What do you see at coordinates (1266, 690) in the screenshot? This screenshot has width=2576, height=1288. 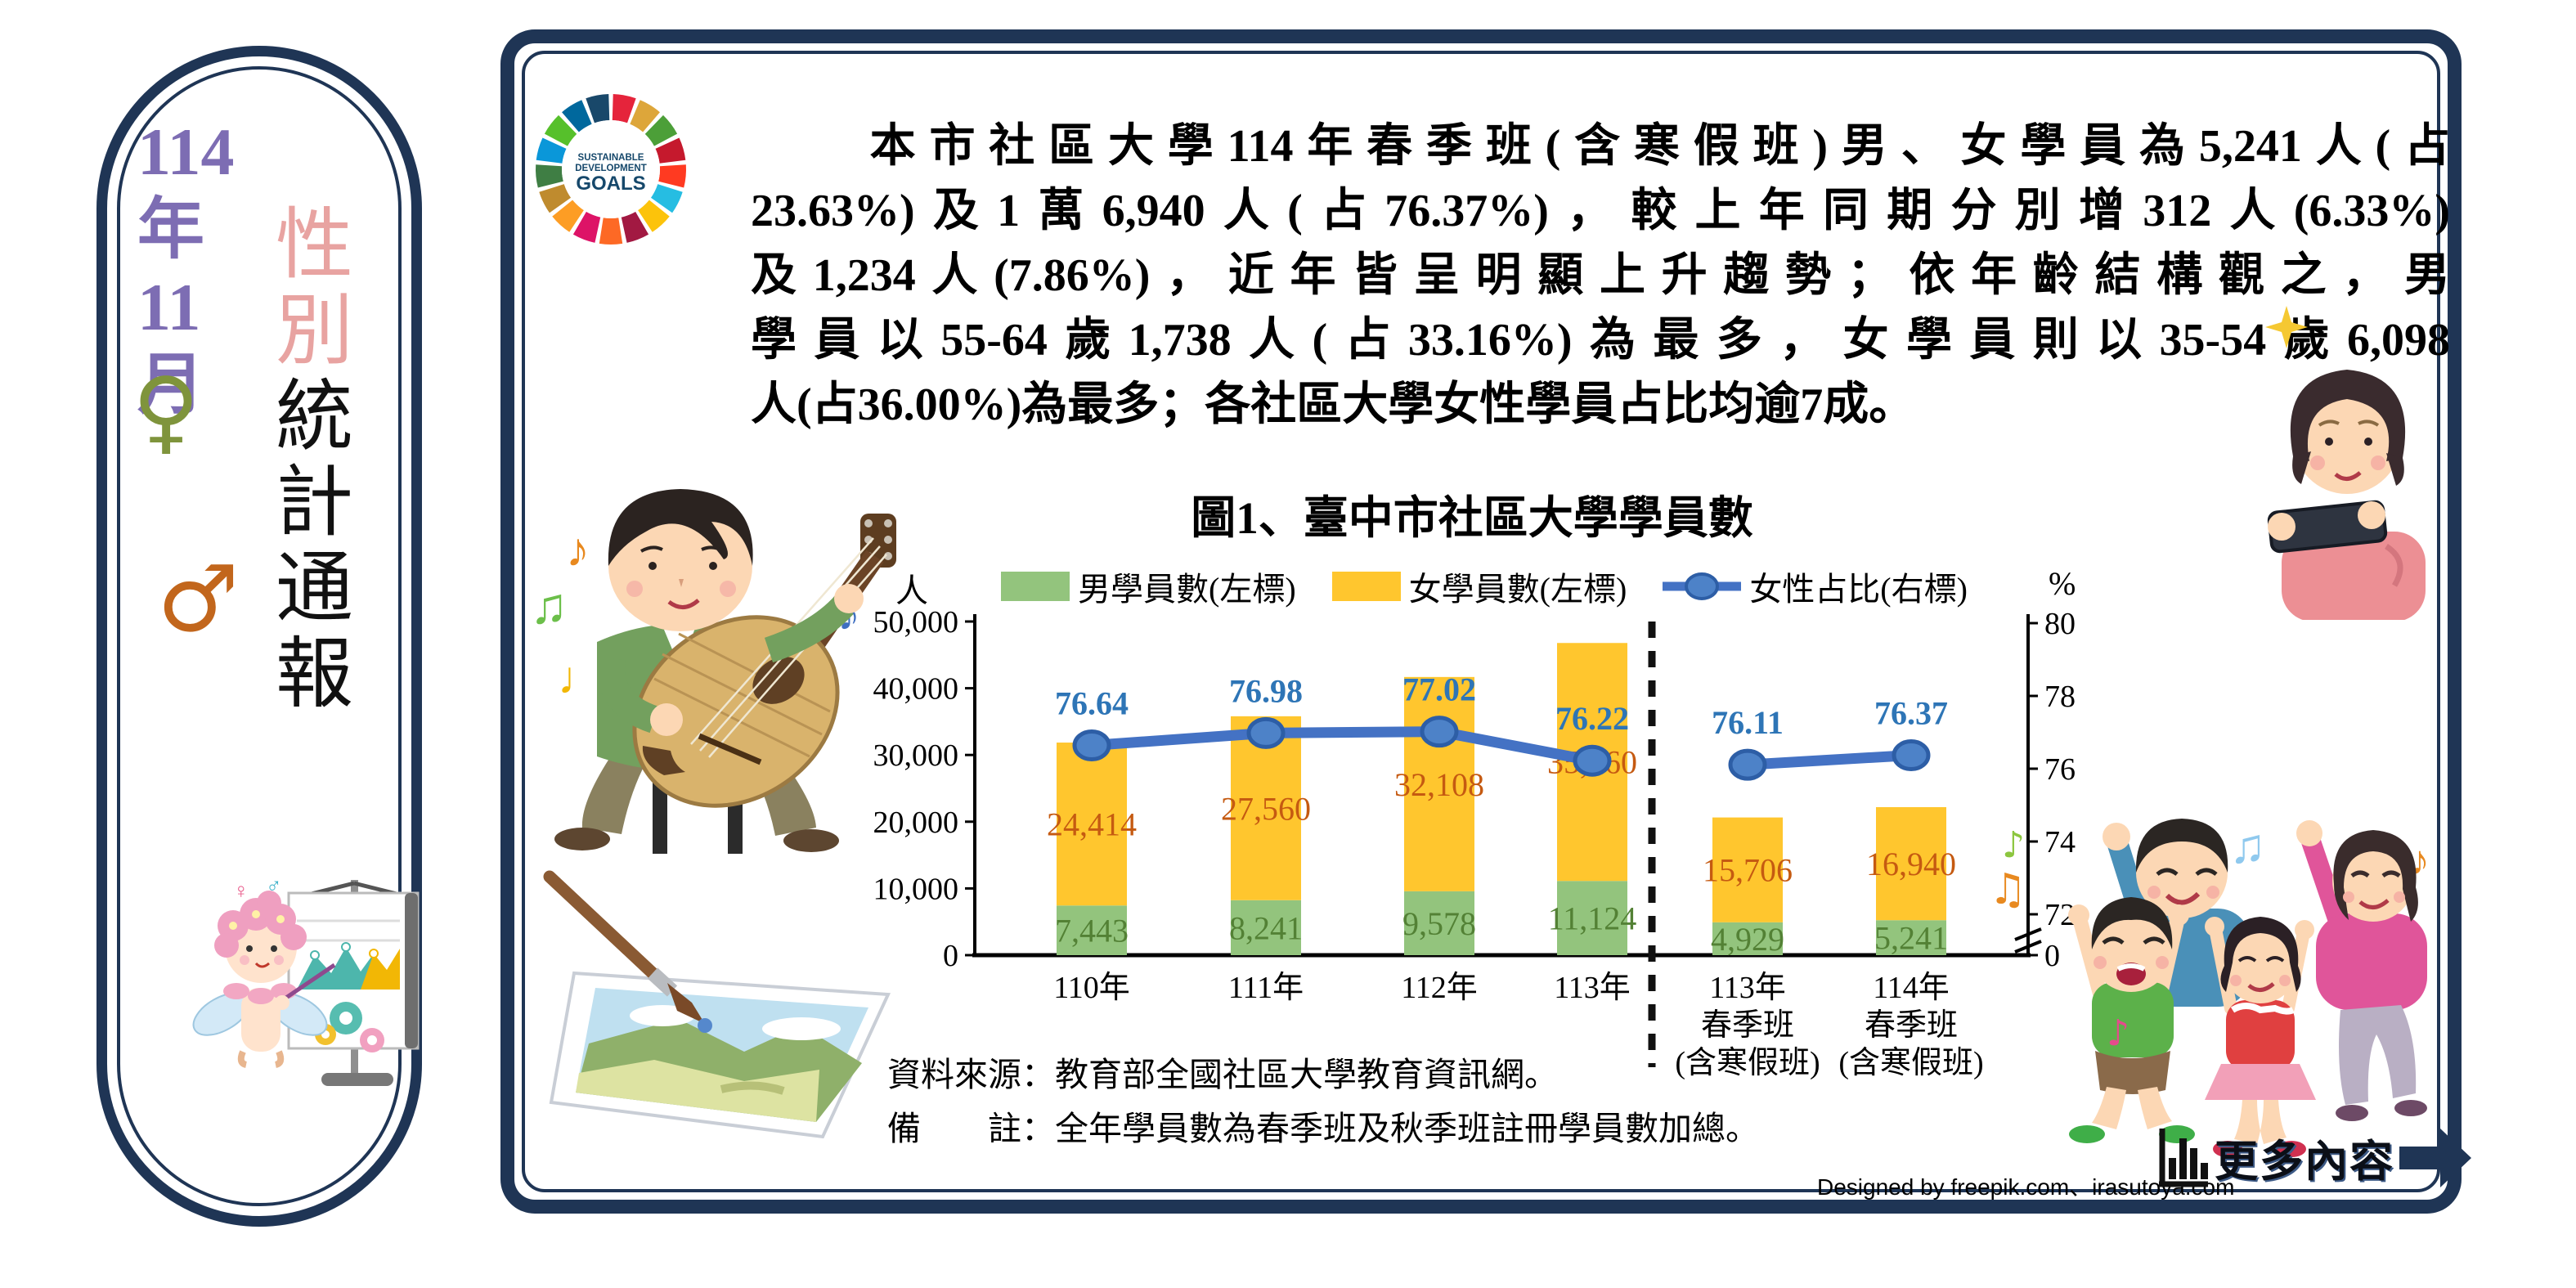 I see `line-value-label: 76.98` at bounding box center [1266, 690].